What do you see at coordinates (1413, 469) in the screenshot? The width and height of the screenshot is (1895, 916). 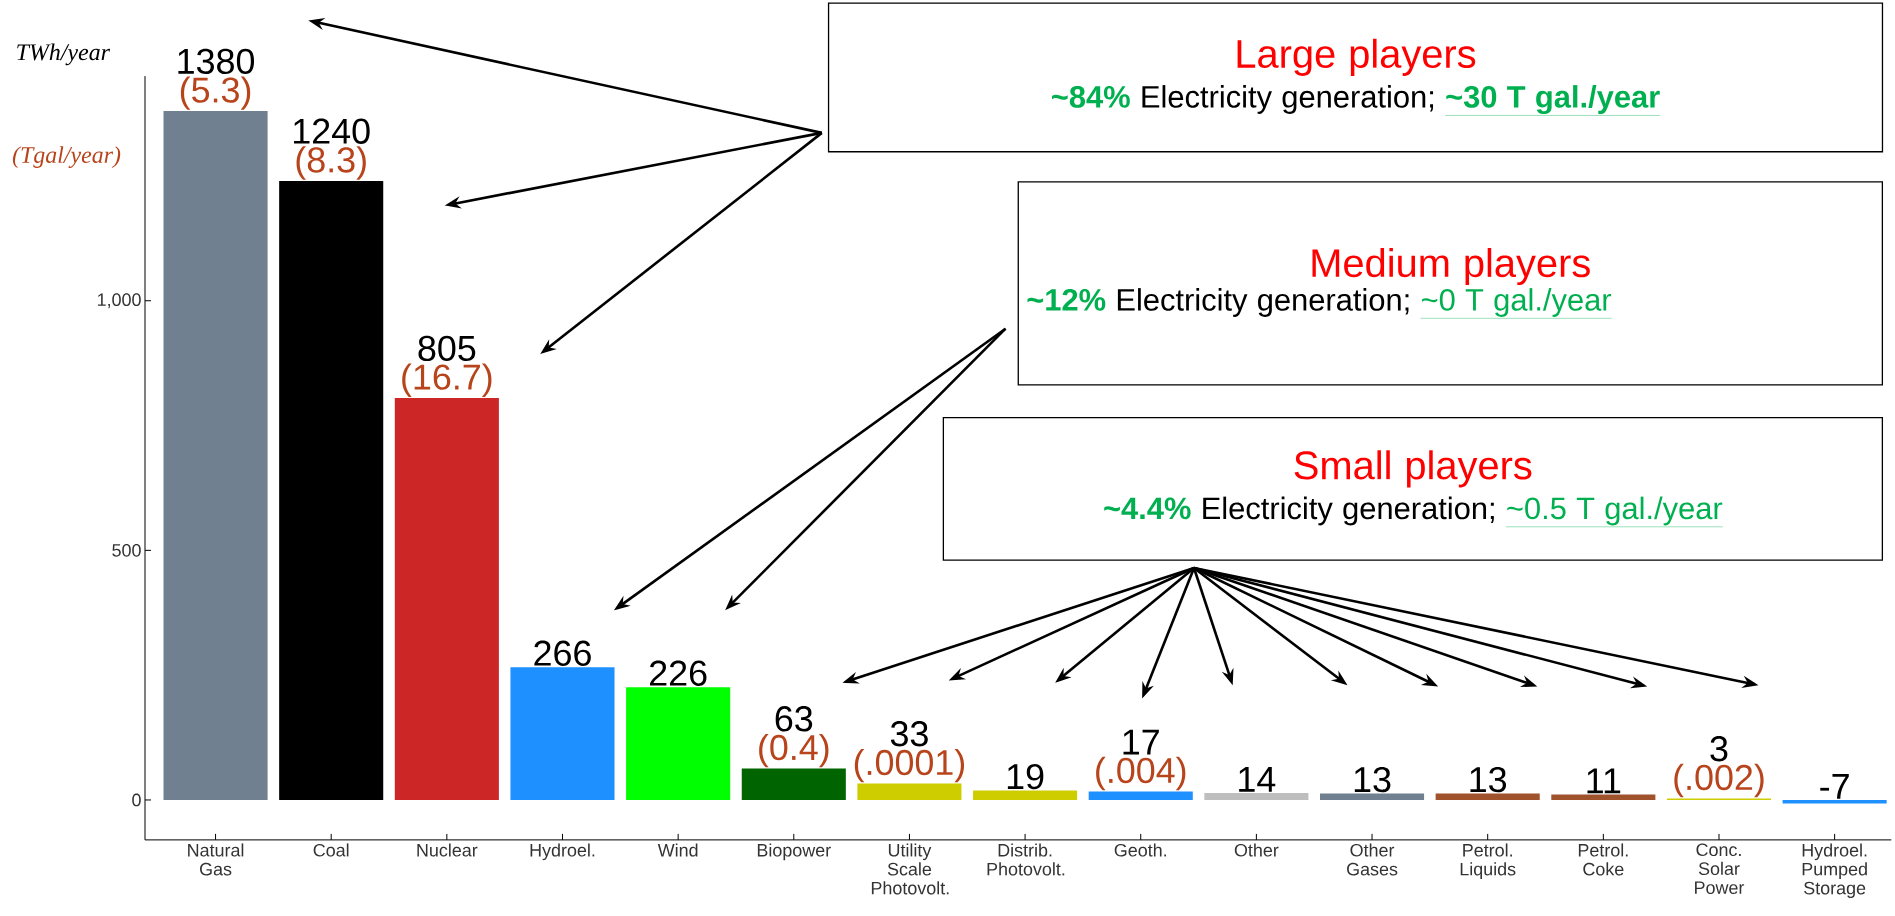 I see `annotation: Small players` at bounding box center [1413, 469].